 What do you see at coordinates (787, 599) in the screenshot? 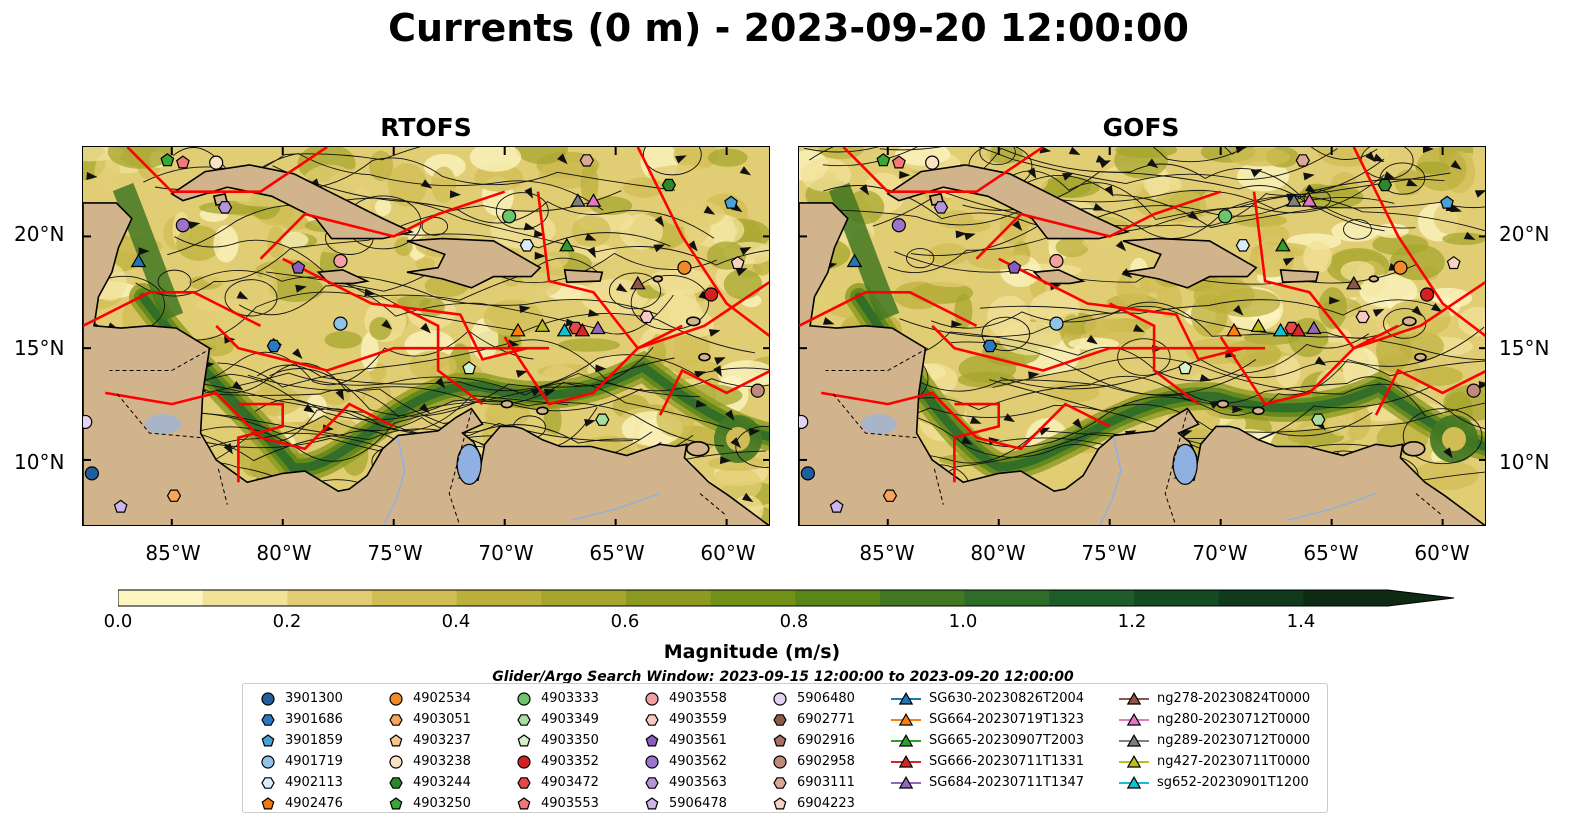
I see `colorbar` at bounding box center [787, 599].